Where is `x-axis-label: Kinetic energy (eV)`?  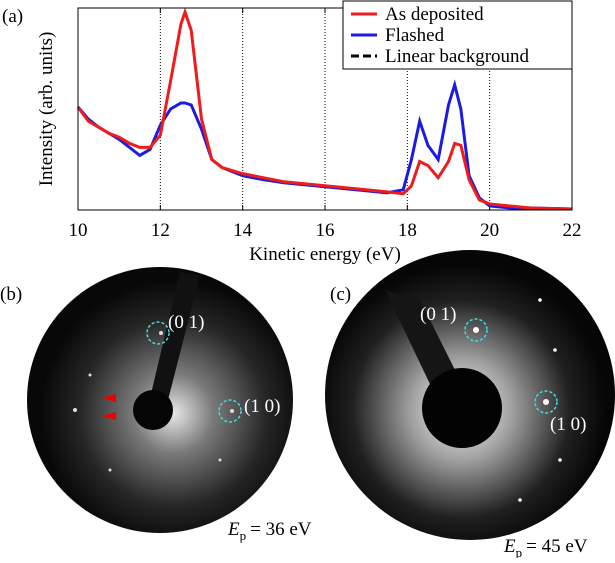
x-axis-label: Kinetic energy (eV) is located at coordinates (325, 254).